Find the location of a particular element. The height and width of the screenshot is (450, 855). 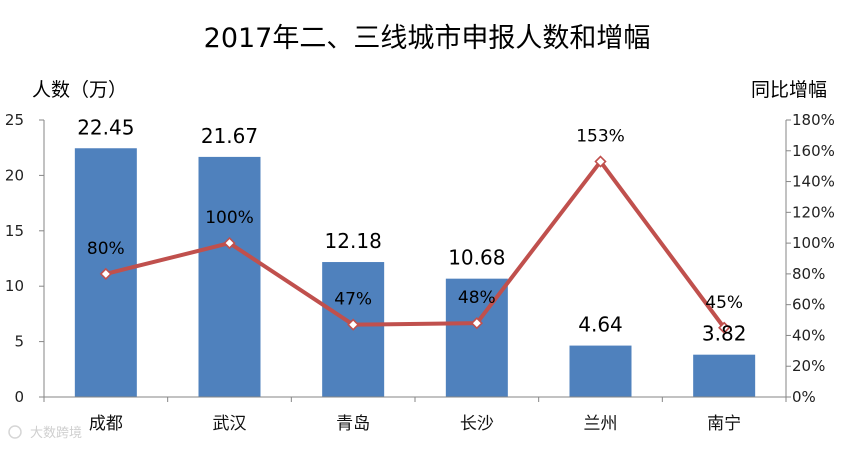

left-tick-label-3: 15 is located at coordinates (14, 231).